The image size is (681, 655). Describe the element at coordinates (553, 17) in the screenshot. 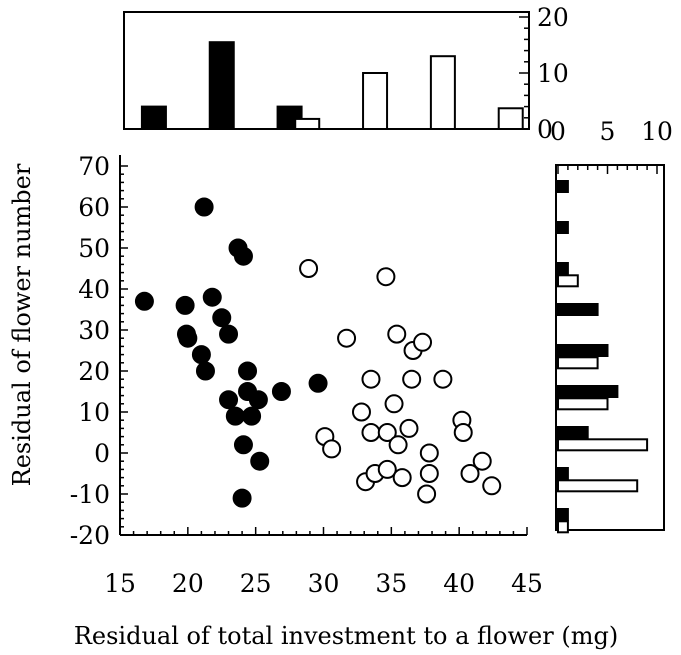

I see `top-histogram-tick-label: 20` at that location.